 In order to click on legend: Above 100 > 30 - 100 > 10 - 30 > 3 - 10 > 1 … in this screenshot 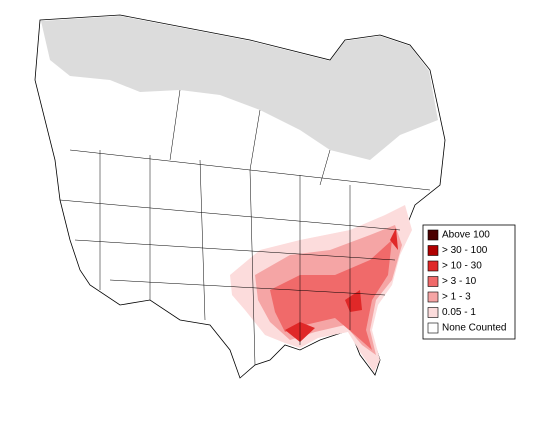, I will do `click(469, 282)`.